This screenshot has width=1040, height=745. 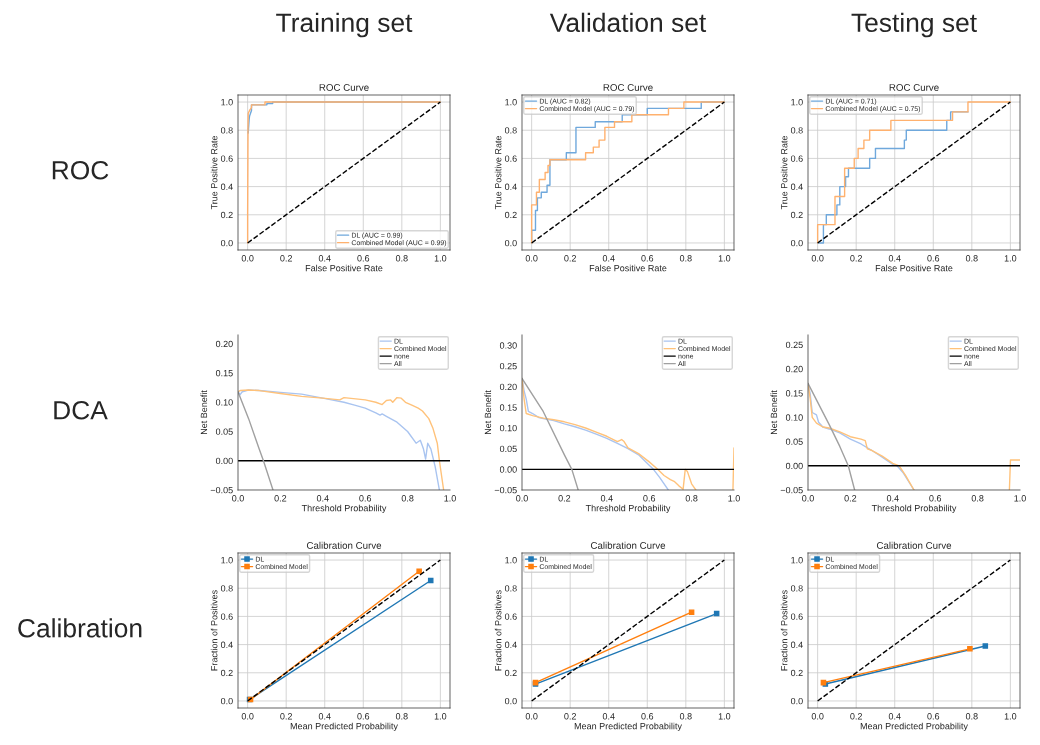 I want to click on y-tick-label: 0.05, so click(x=794, y=441).